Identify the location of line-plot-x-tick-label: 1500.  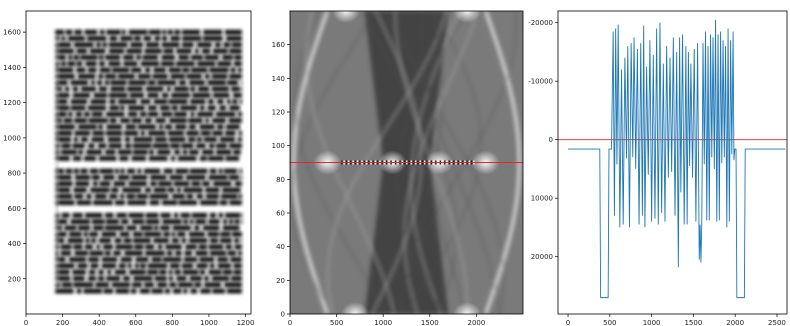
(693, 322).